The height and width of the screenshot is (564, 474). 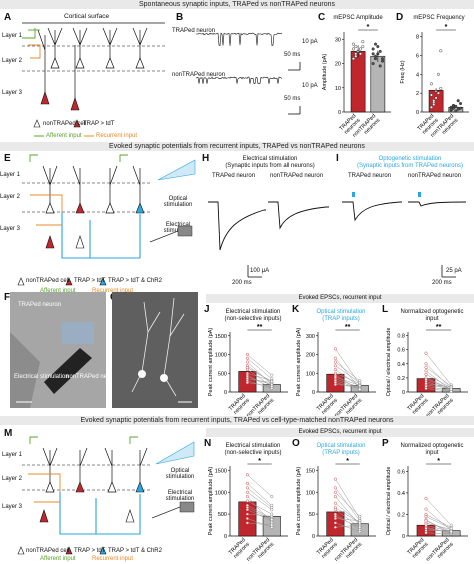 I want to click on panel-label-k: K, so click(x=296, y=309).